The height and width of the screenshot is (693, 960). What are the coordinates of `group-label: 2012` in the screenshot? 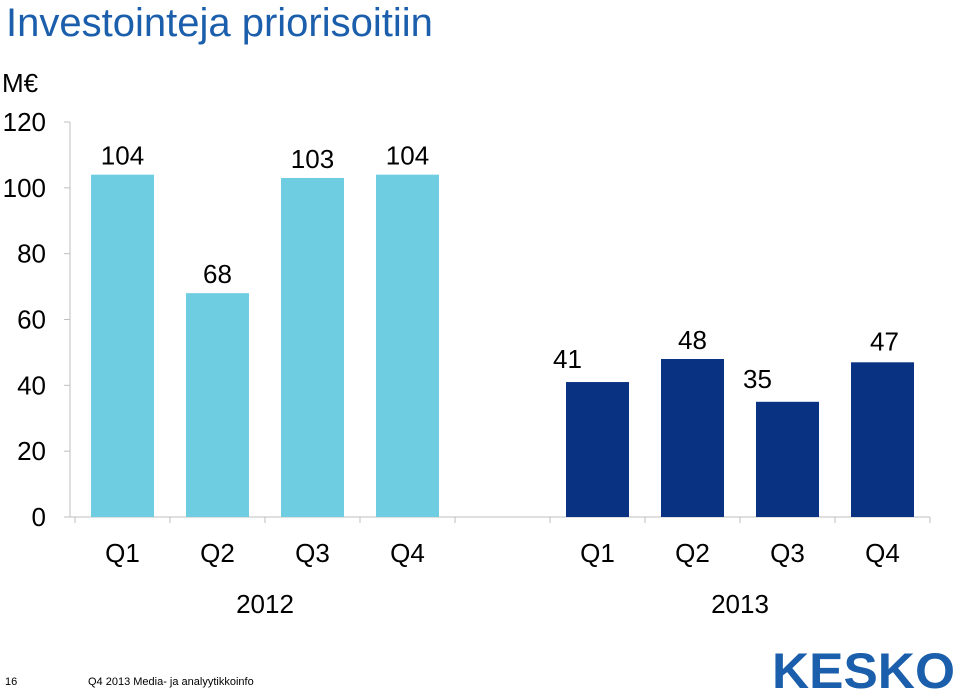 It's located at (265, 604).